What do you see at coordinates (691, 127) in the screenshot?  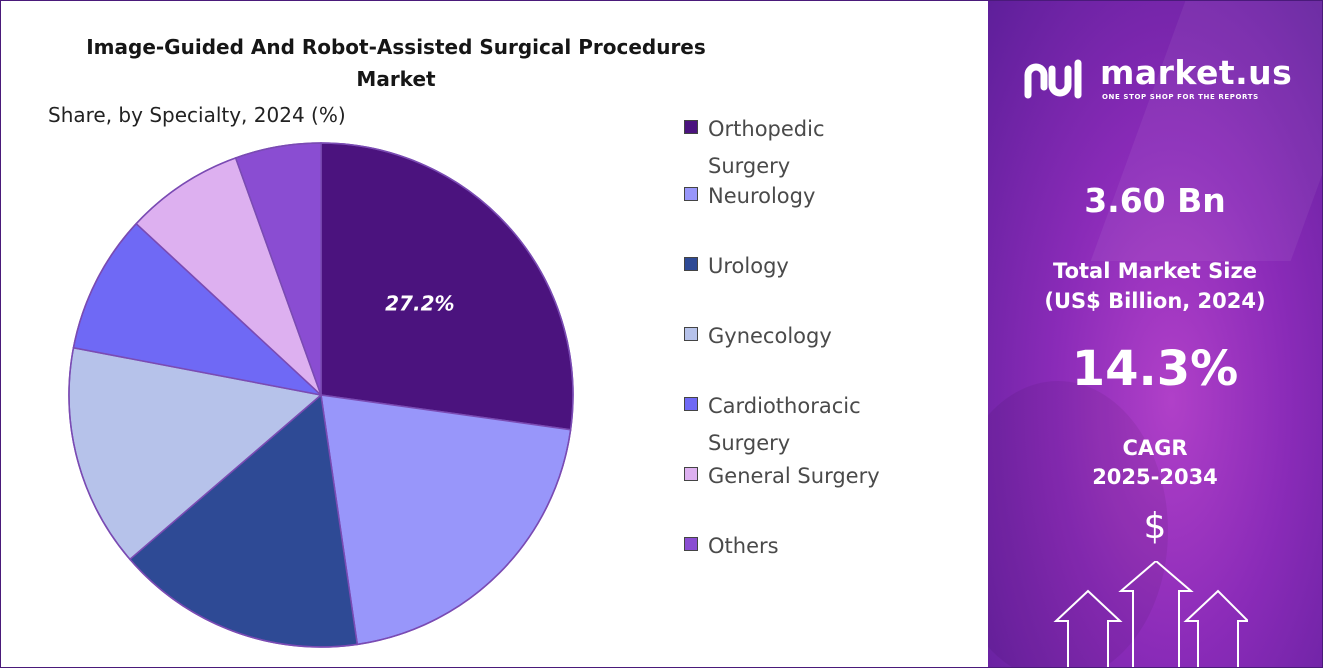 I see `legend-swatch-orthopedic-surgery` at bounding box center [691, 127].